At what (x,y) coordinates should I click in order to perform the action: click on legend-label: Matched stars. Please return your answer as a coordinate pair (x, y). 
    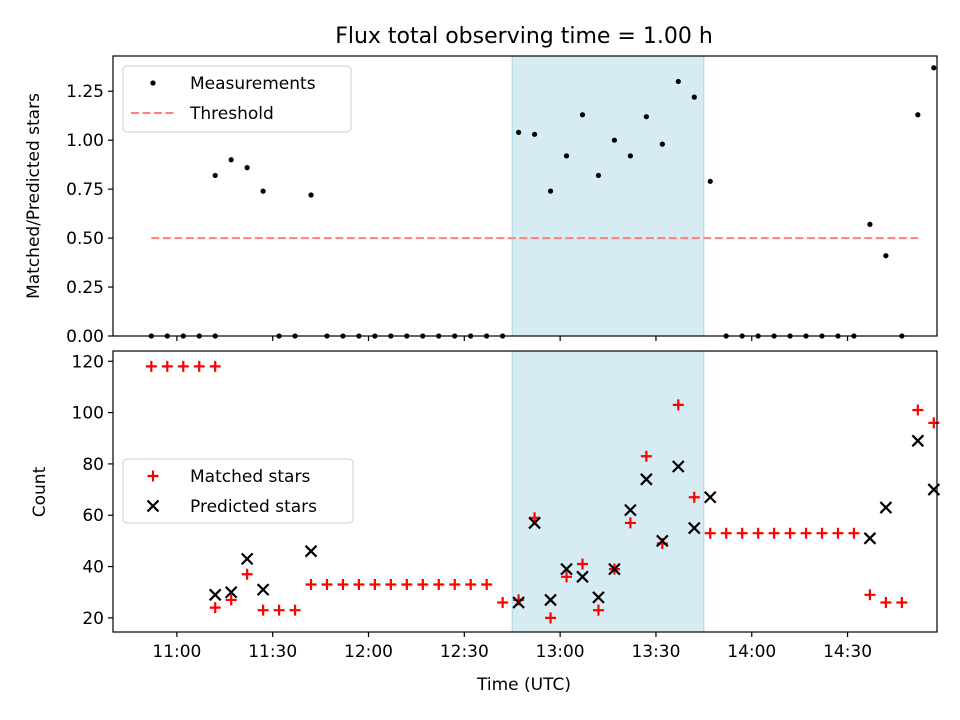
    Looking at the image, I should click on (250, 477).